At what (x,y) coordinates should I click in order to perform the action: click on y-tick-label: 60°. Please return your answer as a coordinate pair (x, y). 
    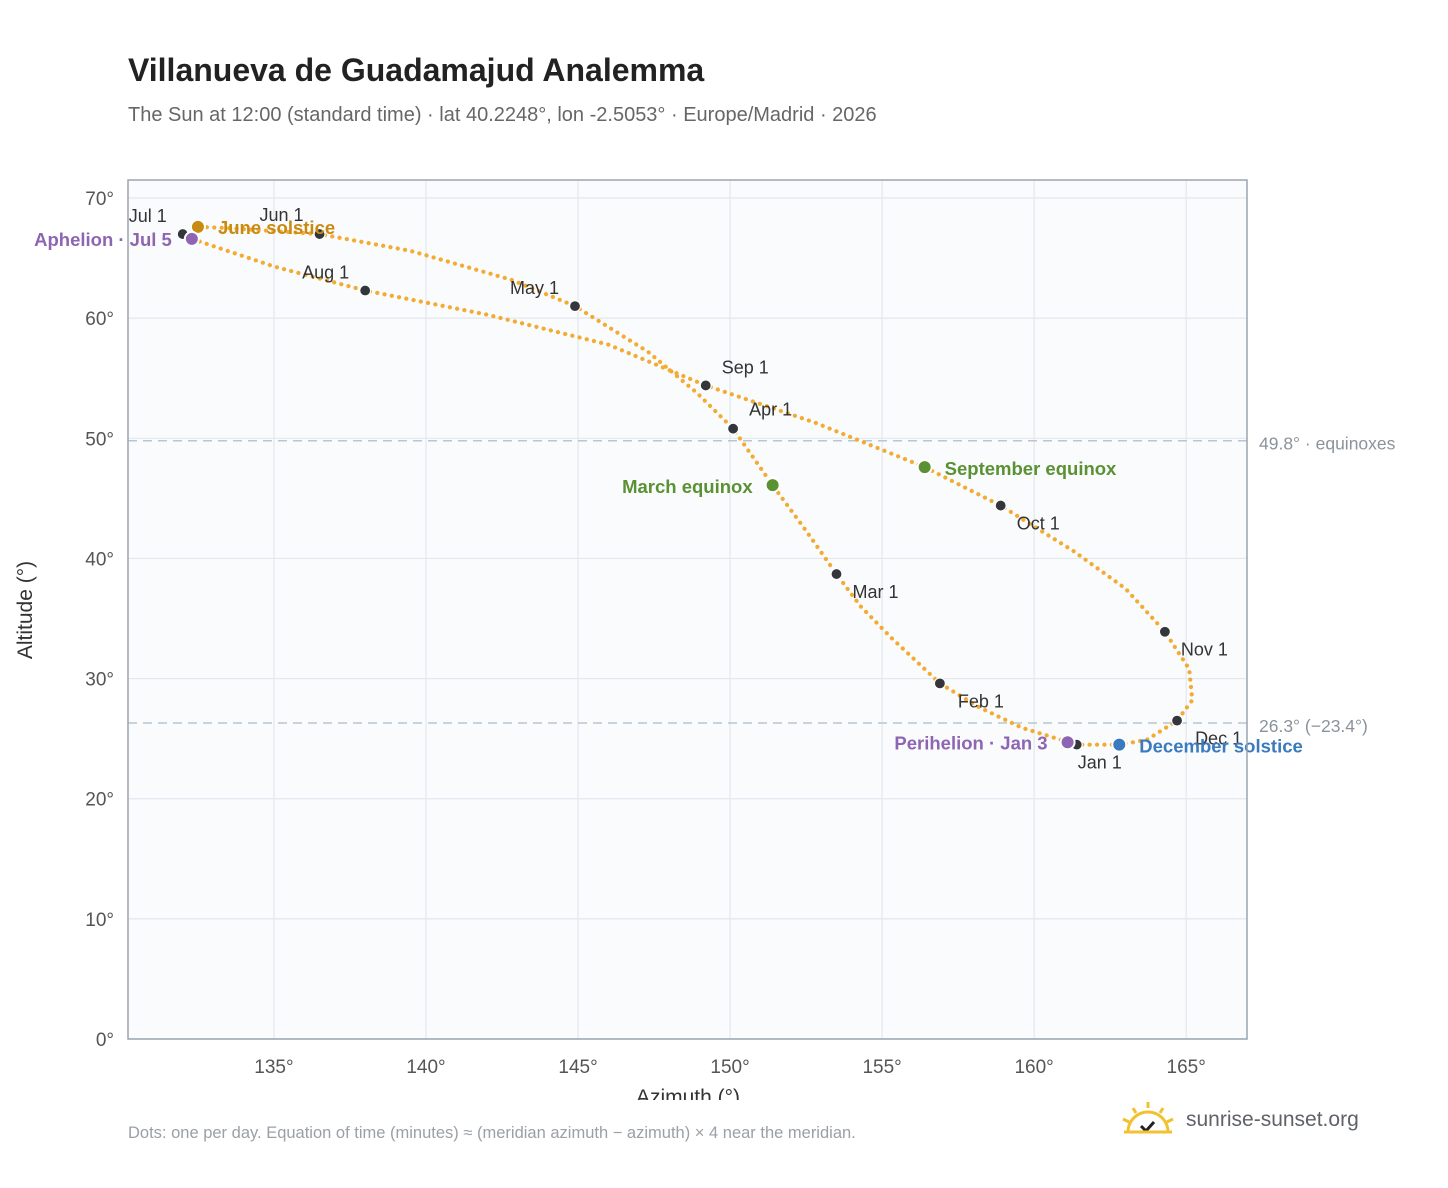
    Looking at the image, I should click on (99, 319).